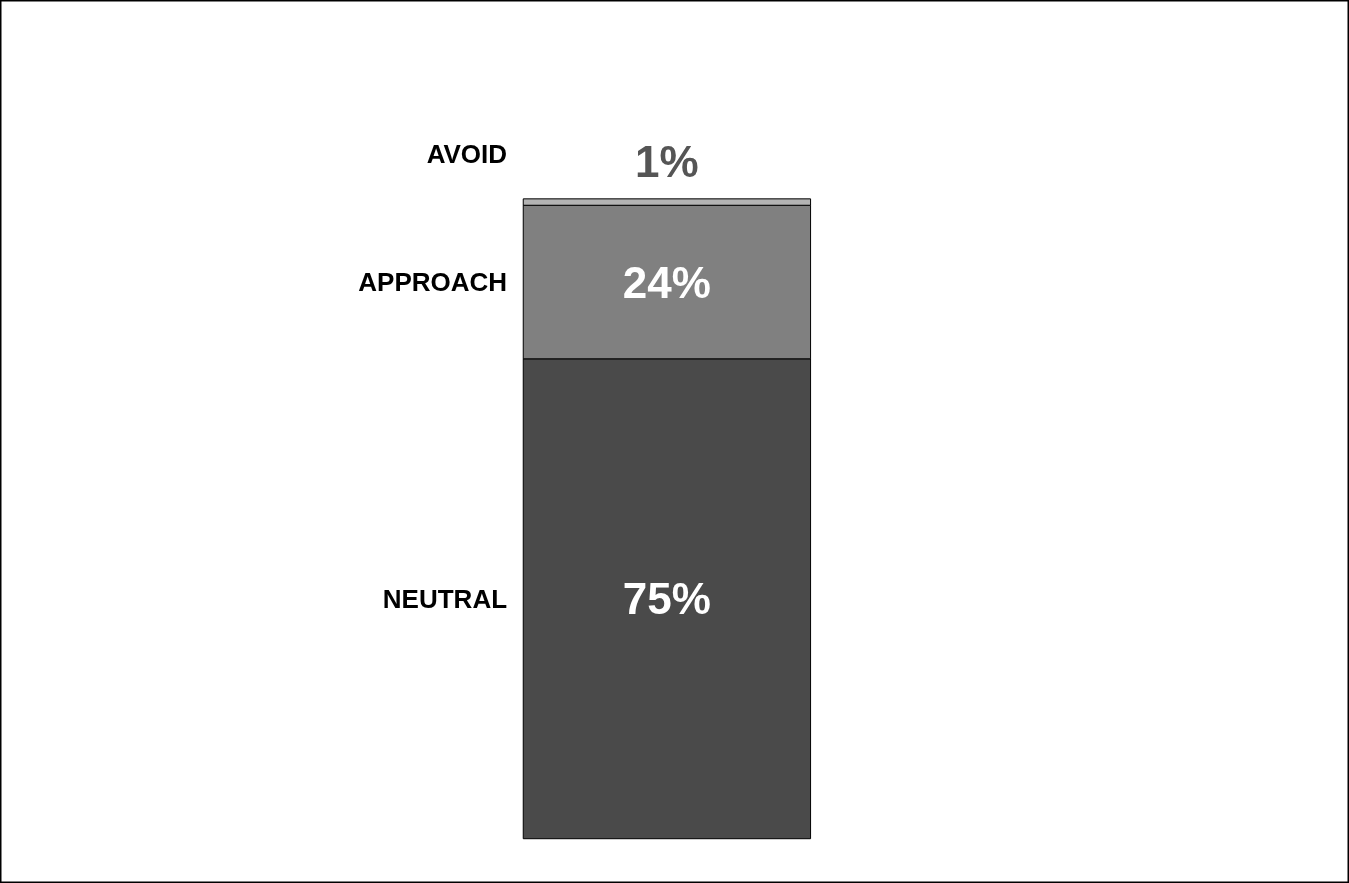 The width and height of the screenshot is (1349, 883). I want to click on series-label: NEUTRAL, so click(445, 598).